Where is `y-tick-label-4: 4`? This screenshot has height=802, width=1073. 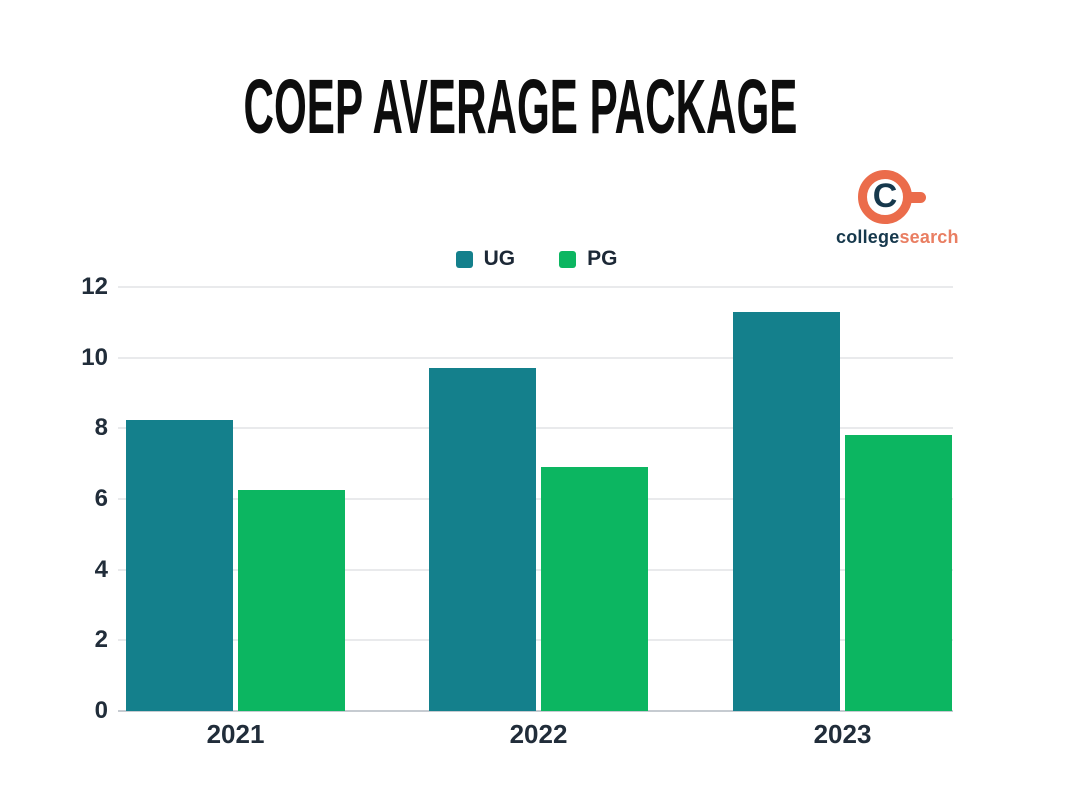 y-tick-label-4: 4 is located at coordinates (101, 569).